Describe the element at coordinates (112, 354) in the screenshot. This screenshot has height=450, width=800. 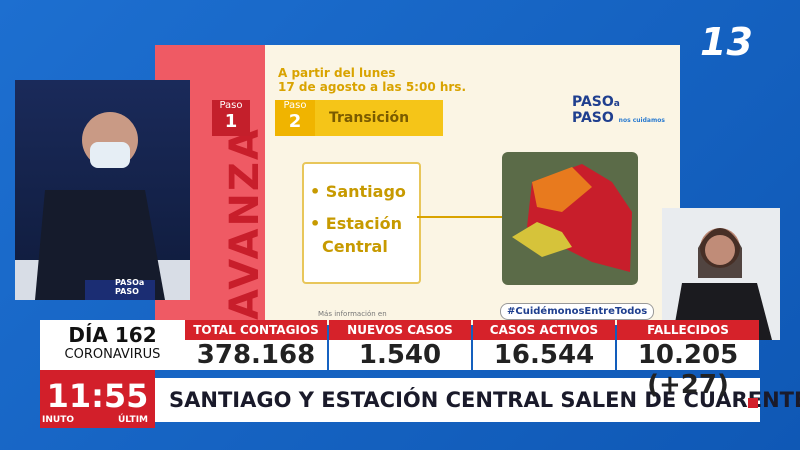
I see `topic: CORONAVIRUS` at that location.